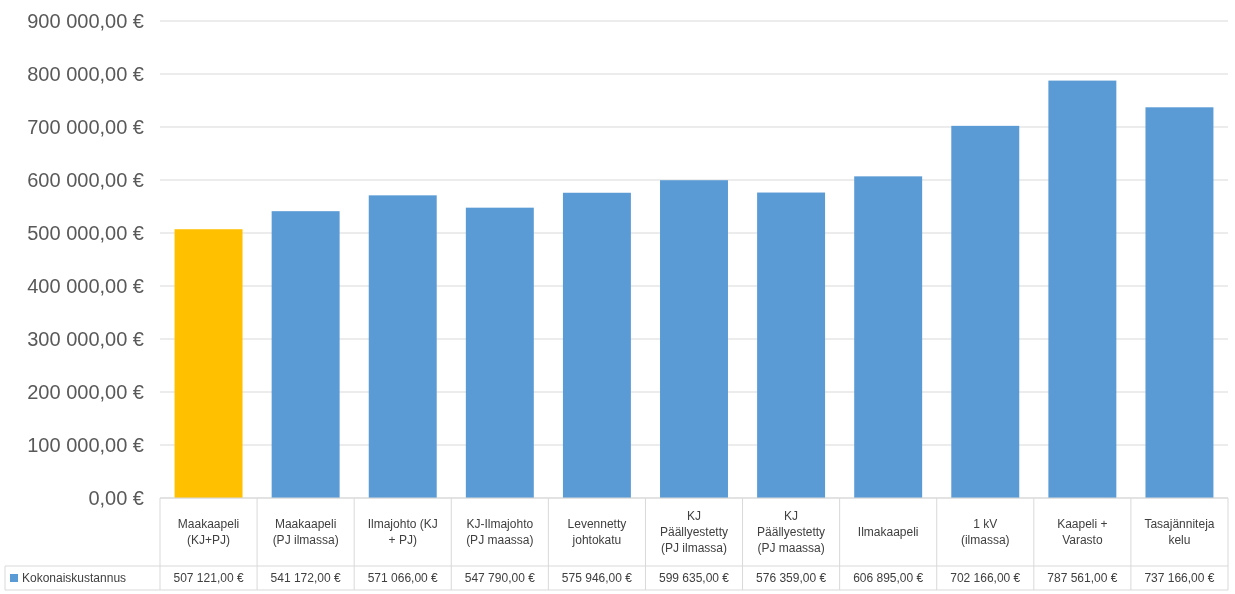 Image resolution: width=1235 pixels, height=594 pixels. What do you see at coordinates (85, 339) in the screenshot?
I see `y-tick-label: 300 000,00 €` at bounding box center [85, 339].